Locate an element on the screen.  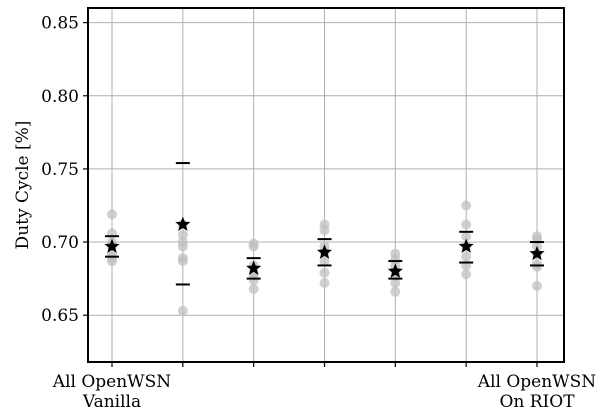
x-tick-labels: All OpenWSN Vanilla All OpenWSN On RIOT is located at coordinates (324, 390).